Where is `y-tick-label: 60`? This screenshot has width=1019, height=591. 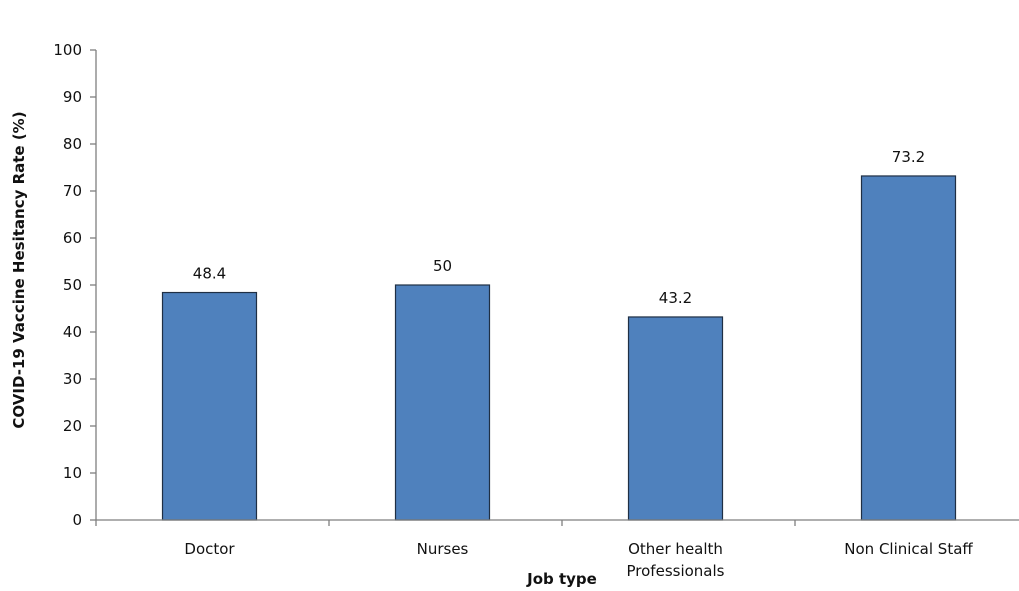
y-tick-label: 60 is located at coordinates (72, 238).